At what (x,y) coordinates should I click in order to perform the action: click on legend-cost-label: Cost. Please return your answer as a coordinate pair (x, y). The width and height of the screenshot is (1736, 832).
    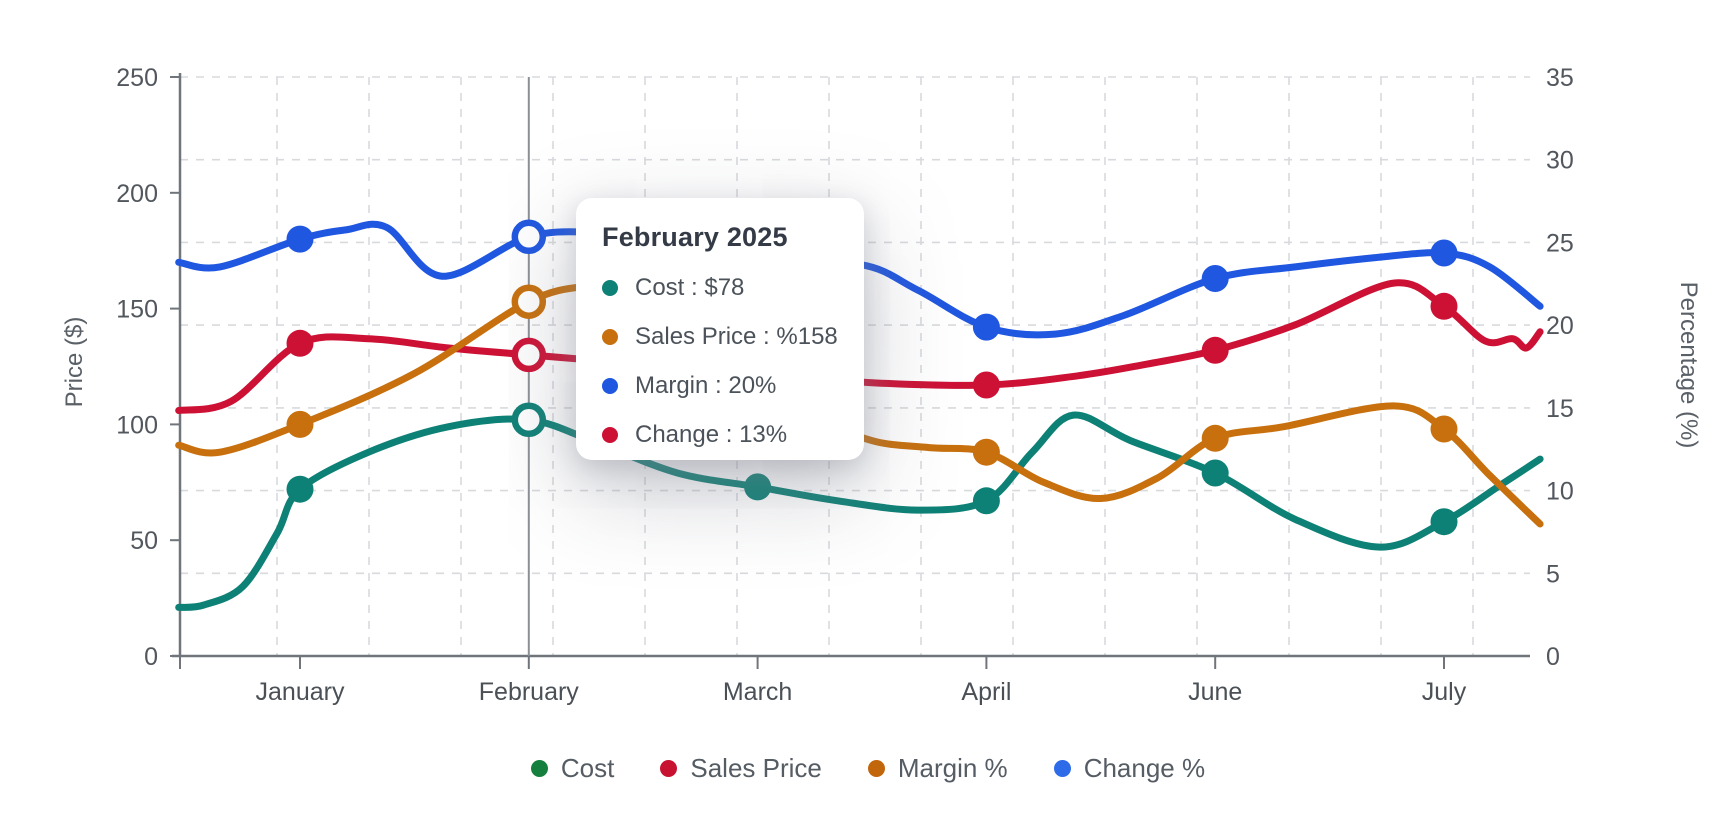
    Looking at the image, I should click on (587, 768).